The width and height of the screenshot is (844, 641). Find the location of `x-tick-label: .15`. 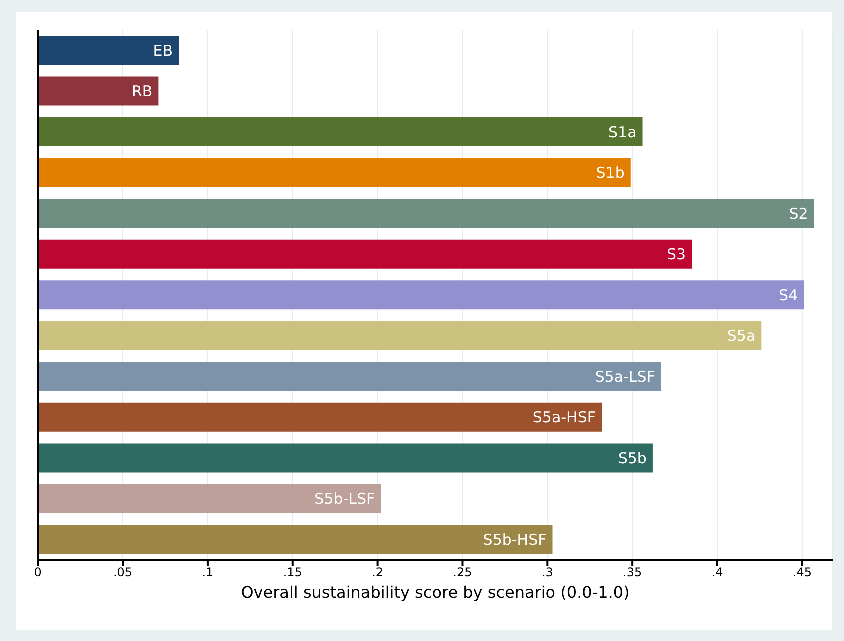

x-tick-label: .15 is located at coordinates (292, 573).